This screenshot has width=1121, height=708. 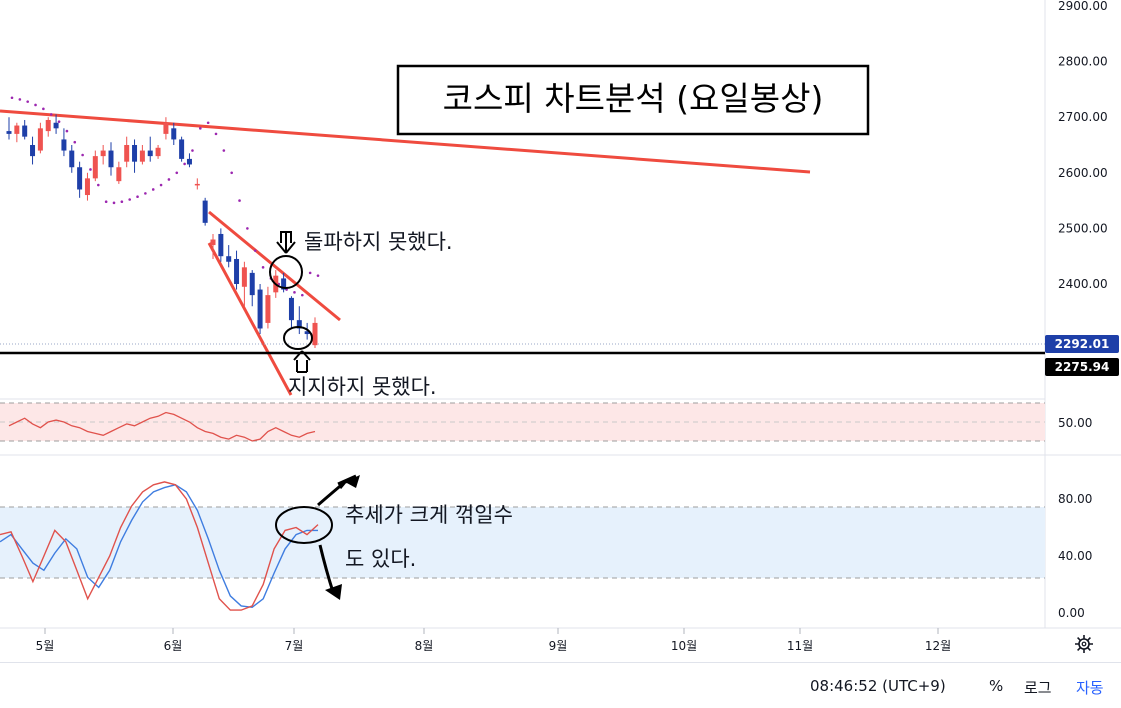 What do you see at coordinates (250, 319) in the screenshot?
I see `wedge-lower-line` at bounding box center [250, 319].